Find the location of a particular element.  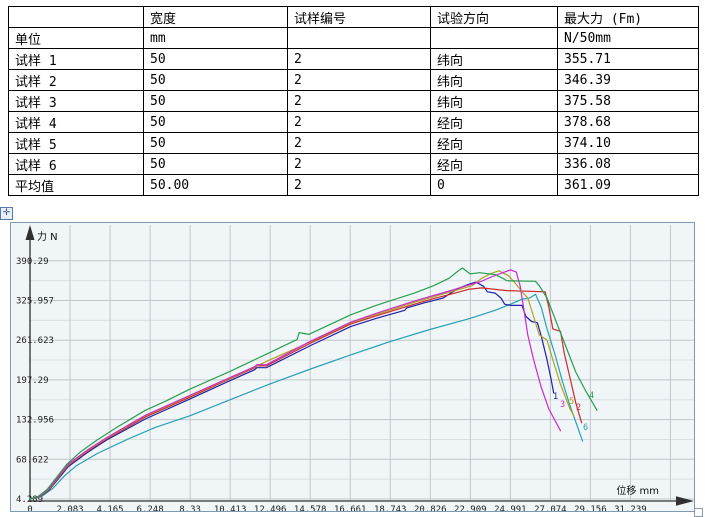

table-cell: 336.08 is located at coordinates (628, 164).